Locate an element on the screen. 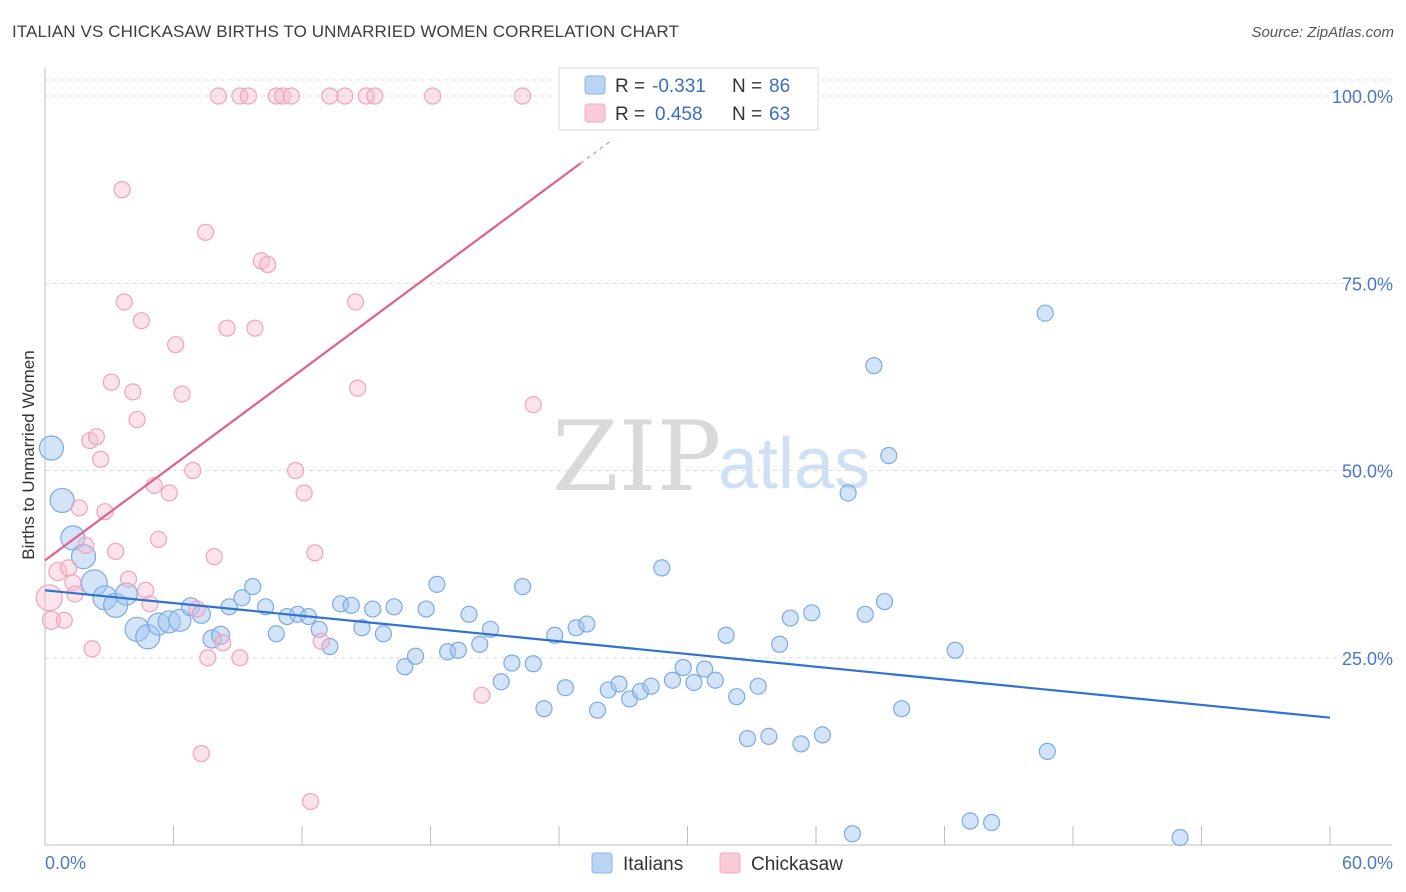 The image size is (1406, 892). legend-r-value: 0.458 is located at coordinates (679, 114).